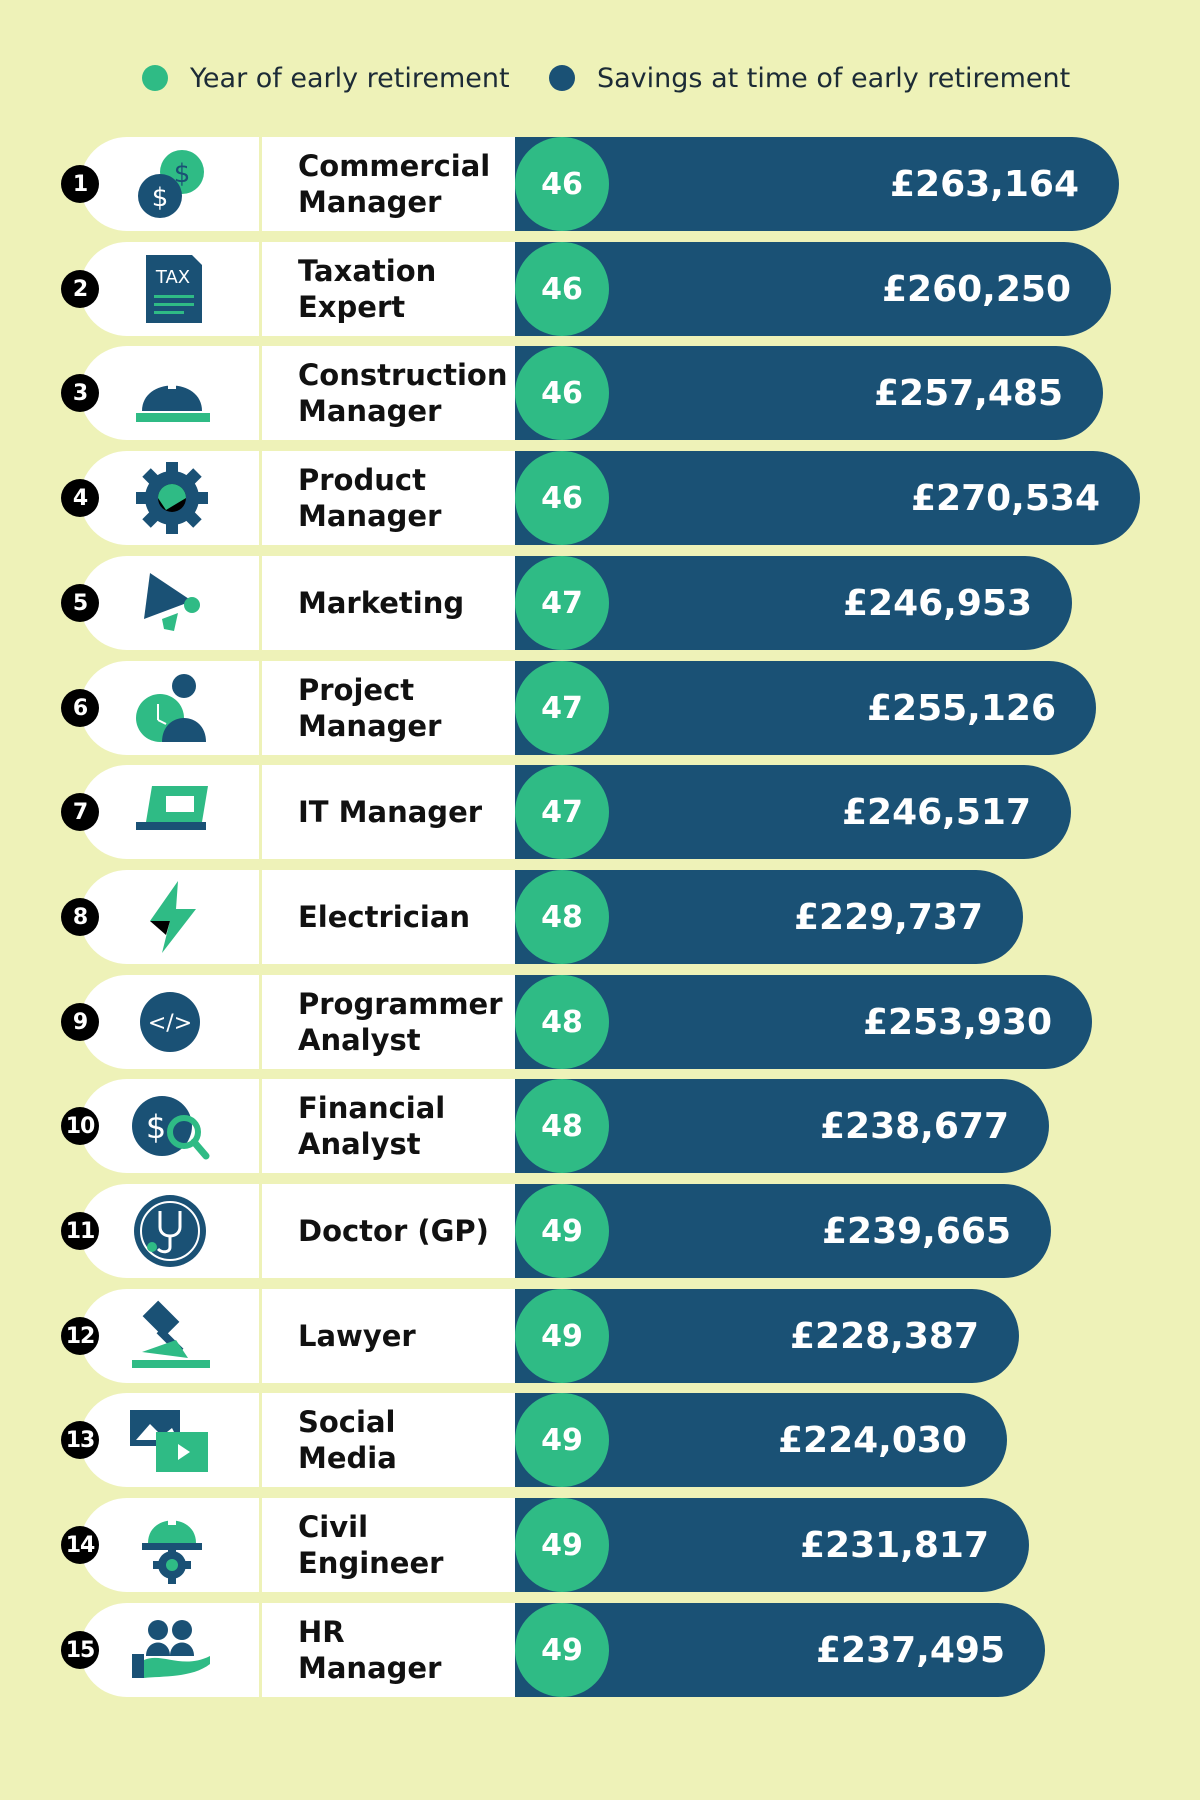  What do you see at coordinates (80, 1022) in the screenshot?
I see `rank-badge: 9` at bounding box center [80, 1022].